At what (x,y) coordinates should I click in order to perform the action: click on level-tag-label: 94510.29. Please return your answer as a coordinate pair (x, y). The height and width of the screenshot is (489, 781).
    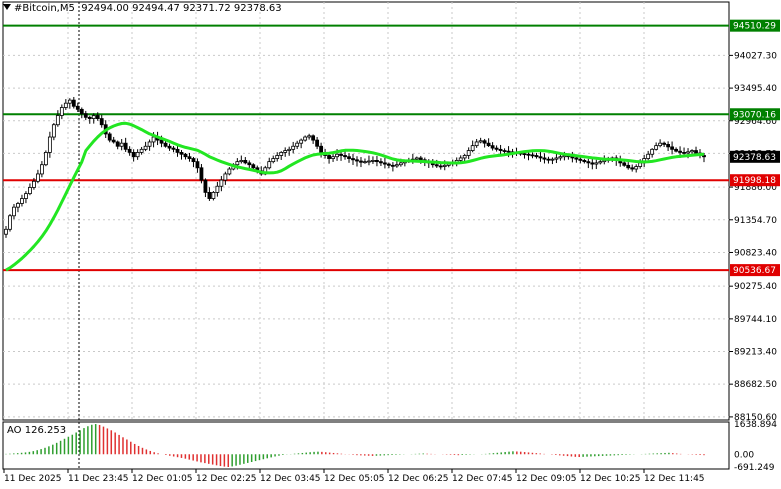
    Looking at the image, I should click on (754, 27).